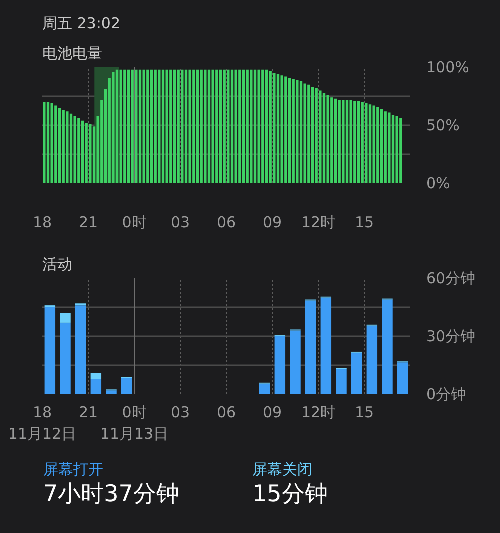 The height and width of the screenshot is (533, 500). What do you see at coordinates (443, 125) in the screenshot?
I see `y-tick-label: 50%` at bounding box center [443, 125].